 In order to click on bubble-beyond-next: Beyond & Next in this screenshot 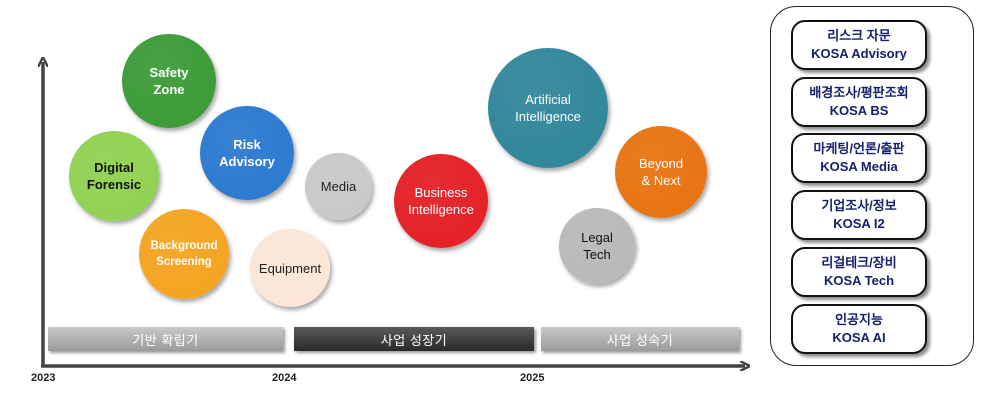, I will do `click(661, 172)`.